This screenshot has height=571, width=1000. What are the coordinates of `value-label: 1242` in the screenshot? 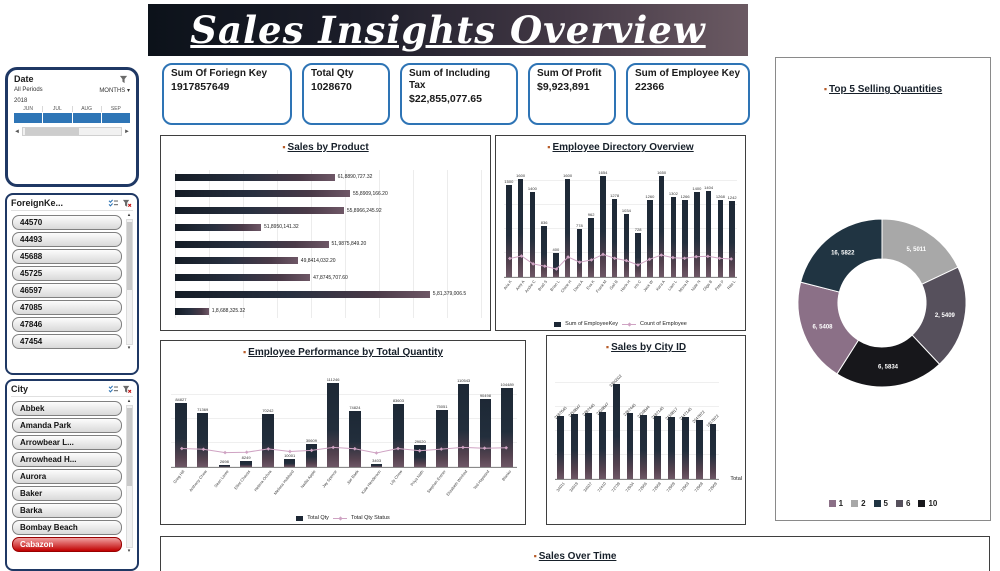 It's located at (732, 197).